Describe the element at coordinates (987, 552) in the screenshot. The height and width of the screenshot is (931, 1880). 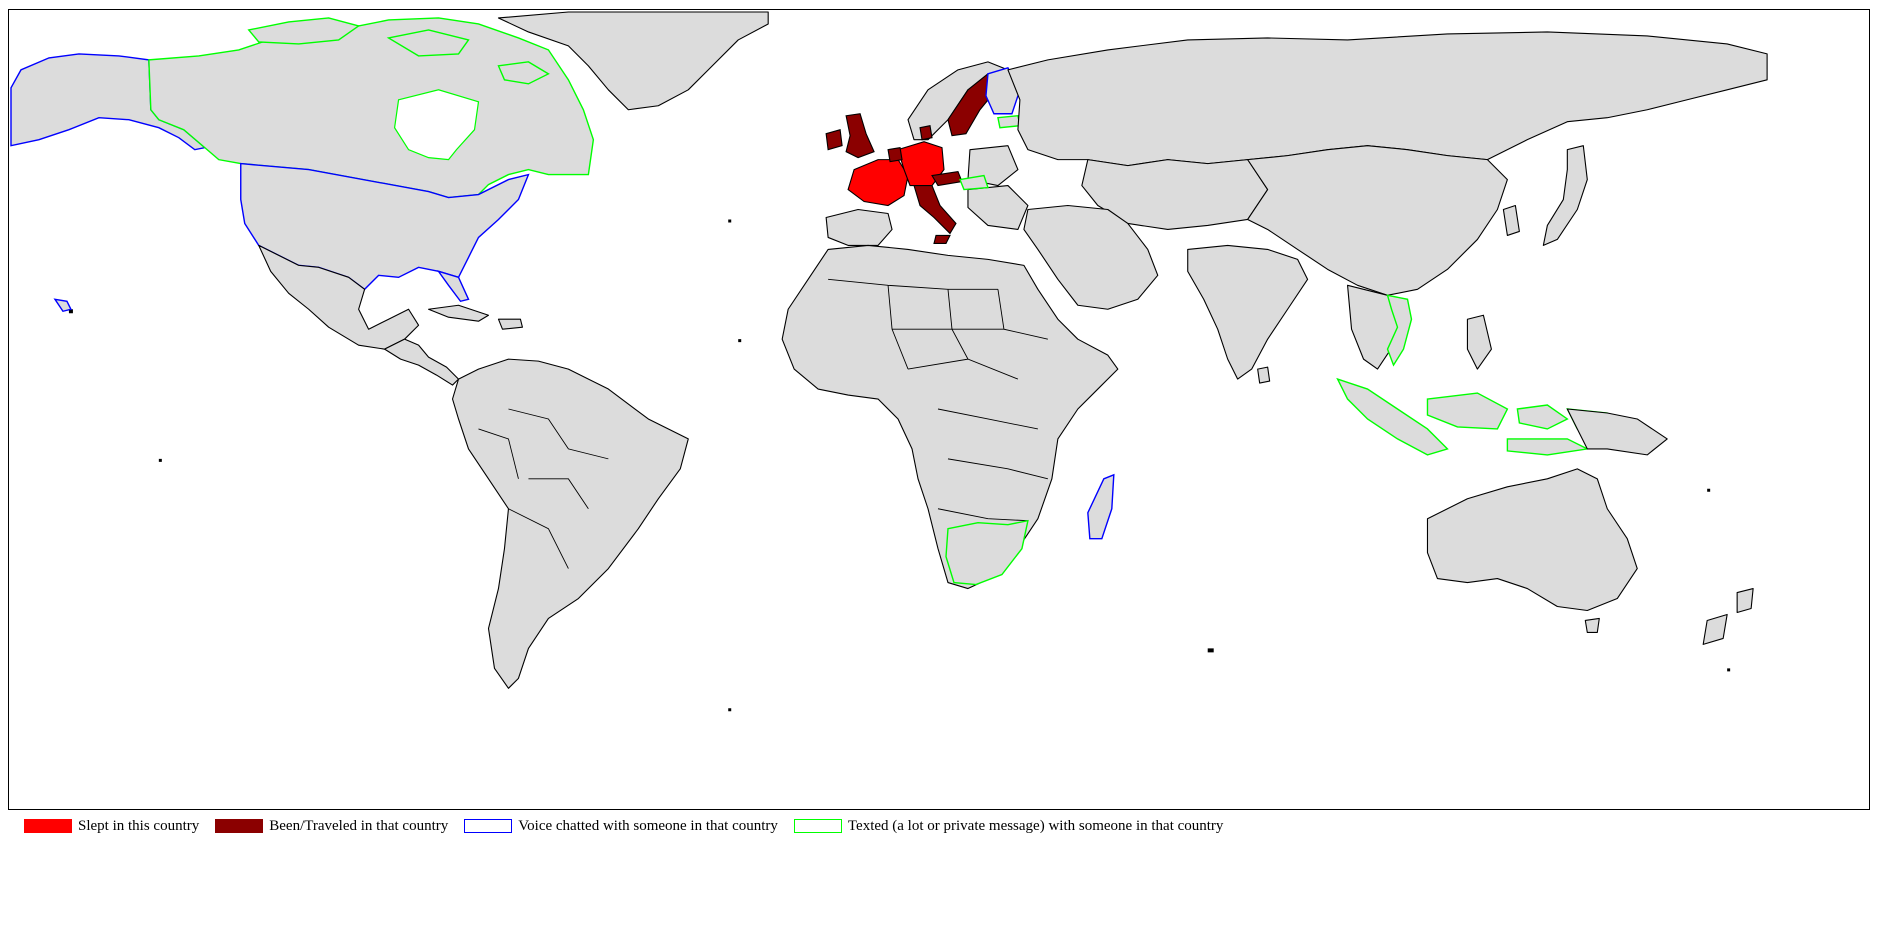
I see `country-south-africa` at that location.